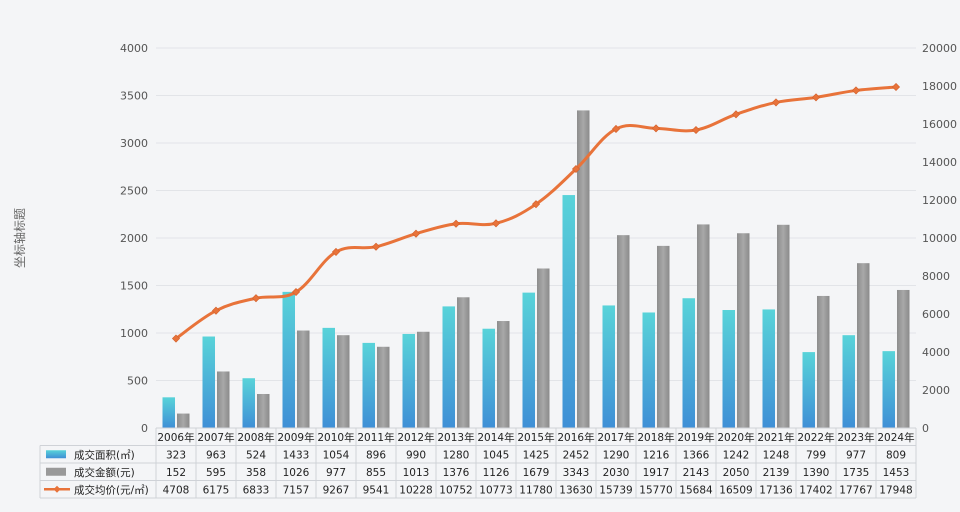  What do you see at coordinates (936, 352) in the screenshot?
I see `y2-tick-label: 4000` at bounding box center [936, 352].